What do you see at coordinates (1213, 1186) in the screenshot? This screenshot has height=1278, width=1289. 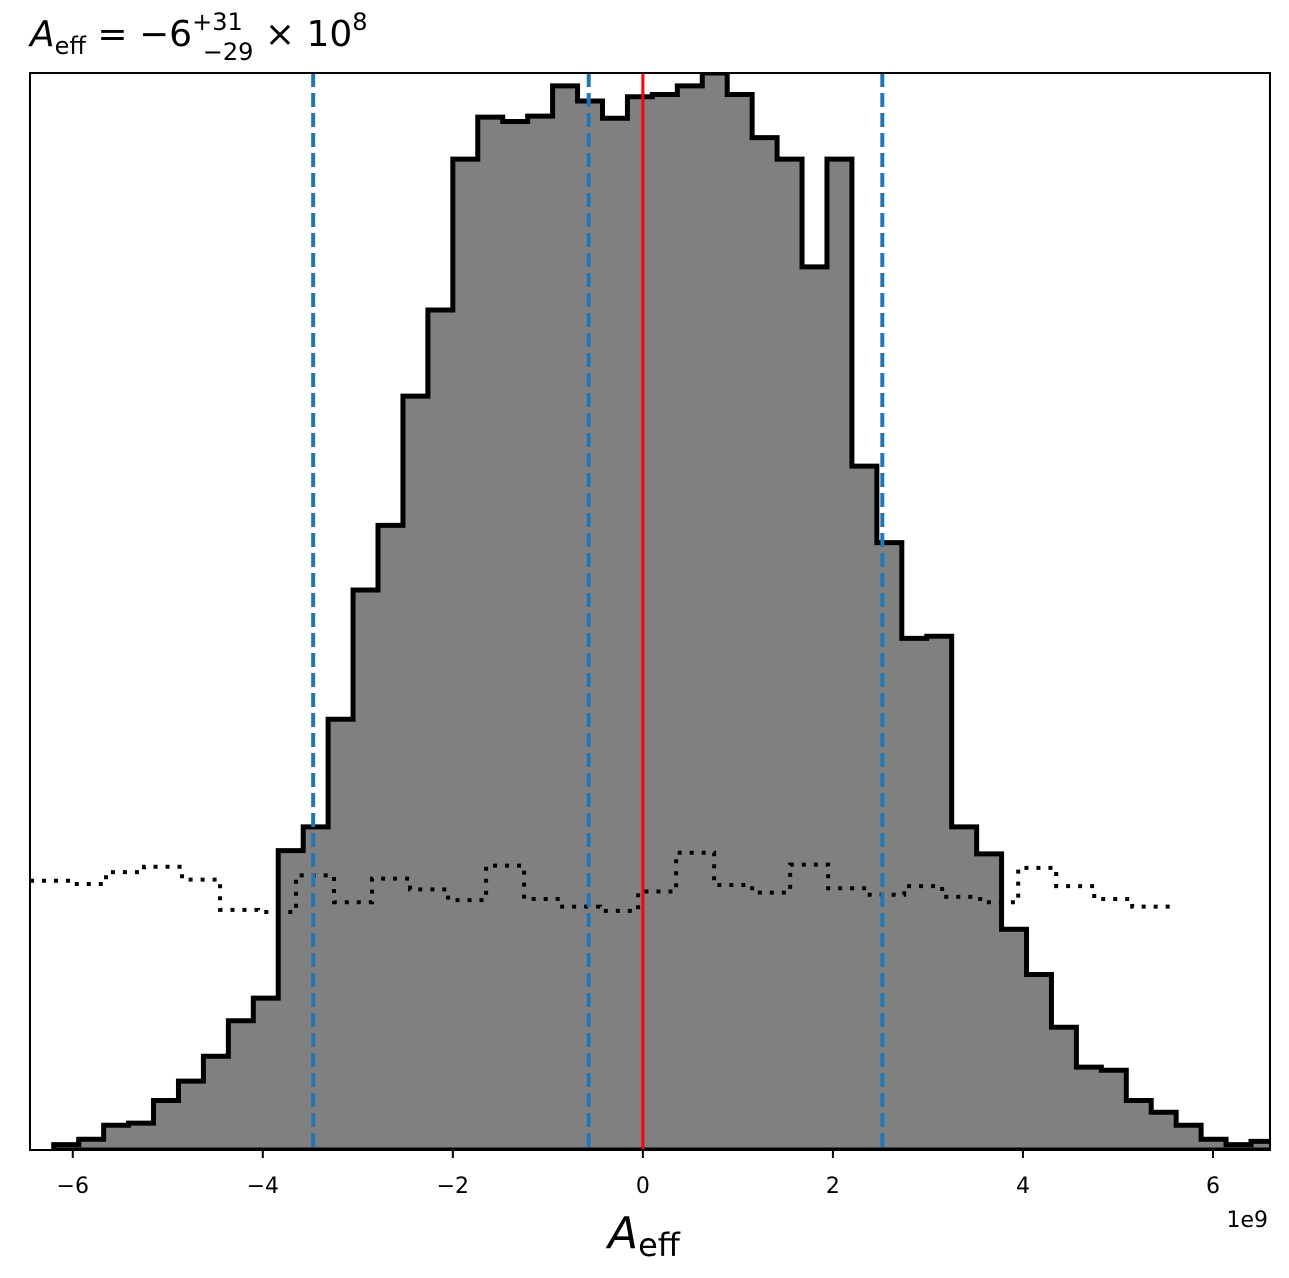 I see `x-tick-label: 6` at bounding box center [1213, 1186].